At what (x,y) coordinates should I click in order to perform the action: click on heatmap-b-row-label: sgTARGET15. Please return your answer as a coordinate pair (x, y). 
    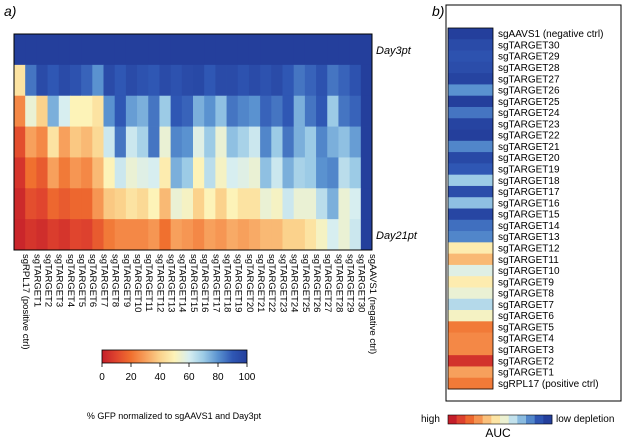
    Looking at the image, I should click on (529, 215).